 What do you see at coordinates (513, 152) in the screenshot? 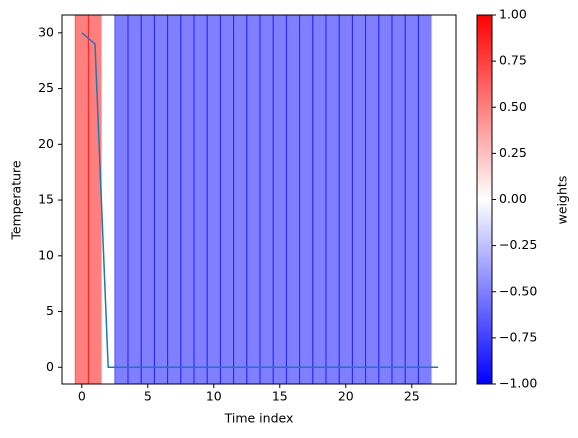
I see `colorbar-tick-label: 0.25` at bounding box center [513, 152].